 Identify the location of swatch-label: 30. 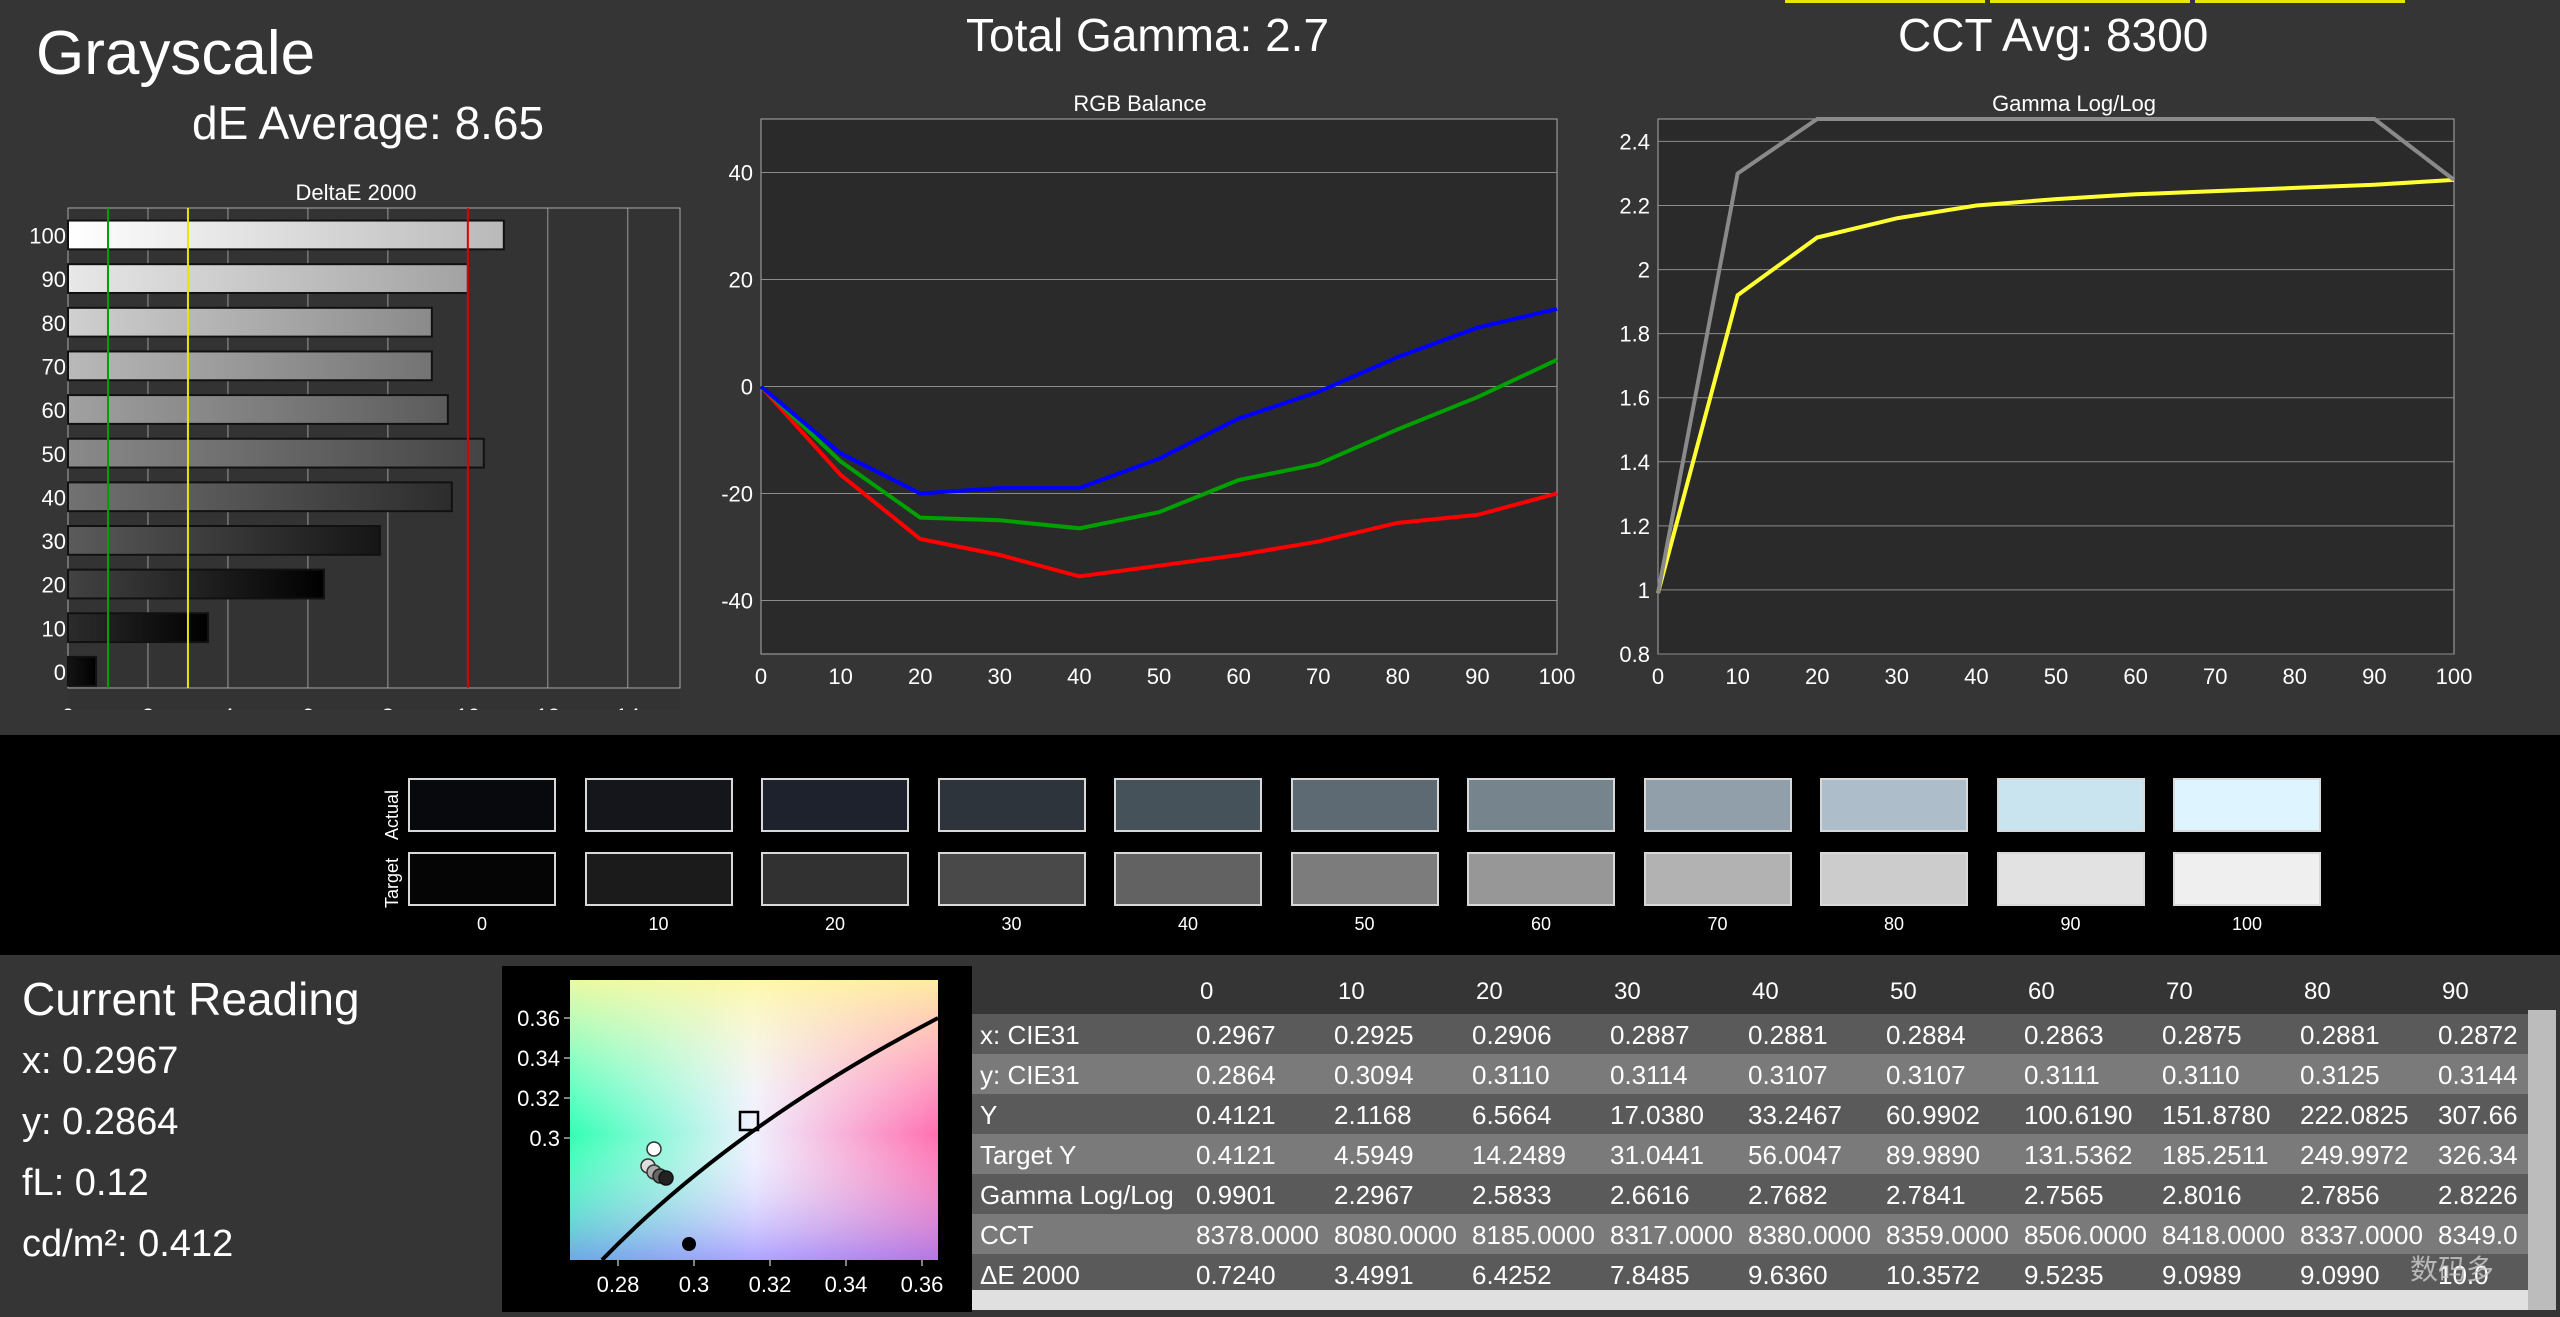
(1011, 924).